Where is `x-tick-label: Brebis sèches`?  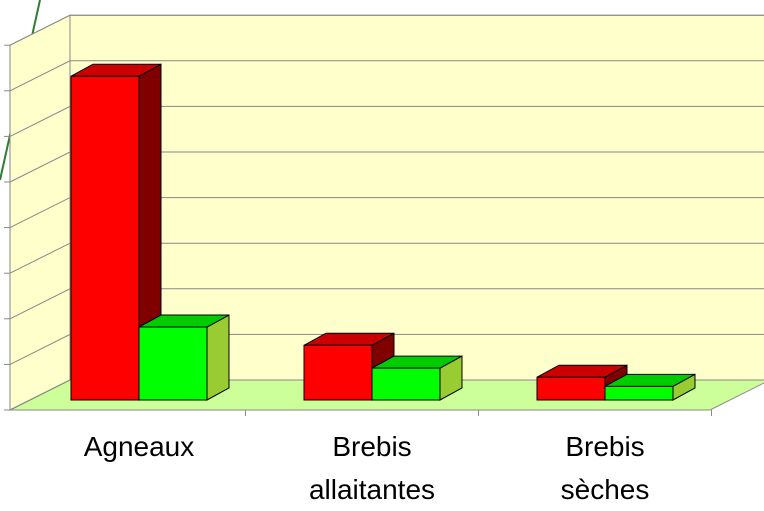 x-tick-label: Brebis sèches is located at coordinates (605, 468).